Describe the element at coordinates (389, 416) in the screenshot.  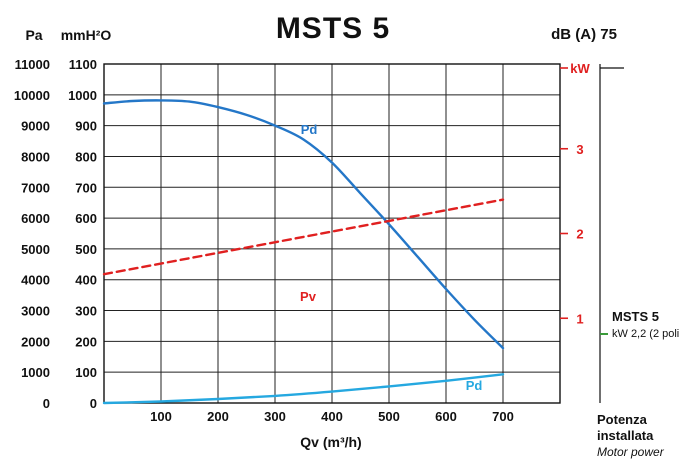
I see `x-tick-label: 500` at that location.